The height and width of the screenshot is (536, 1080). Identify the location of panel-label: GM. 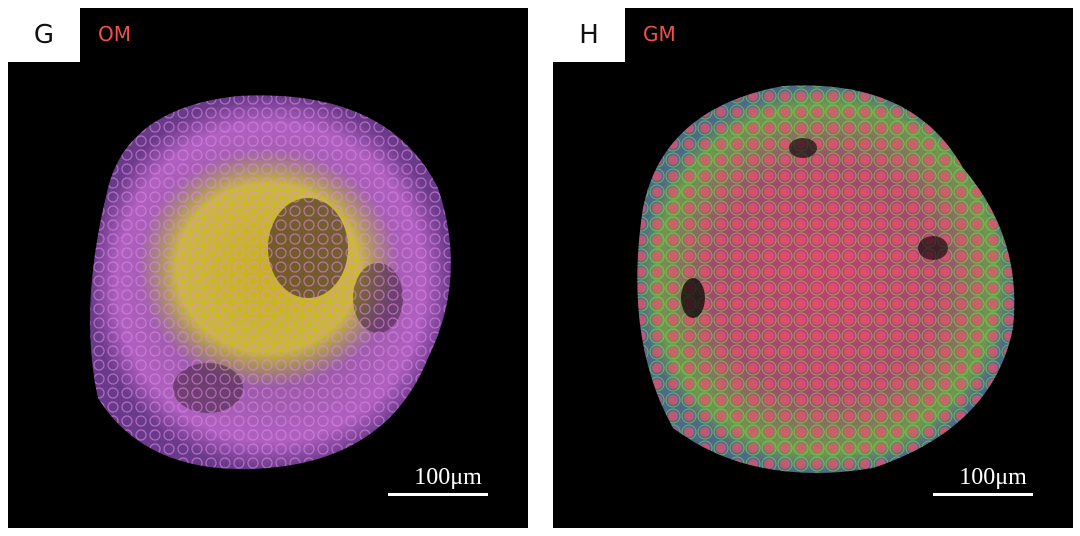
(659, 34).